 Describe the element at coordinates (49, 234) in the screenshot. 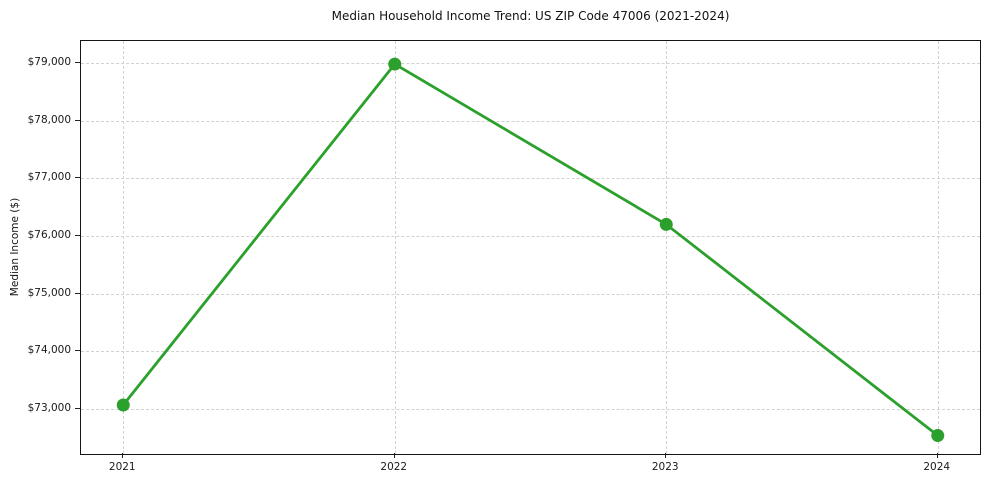

I see `y-tick-label: $76,000` at that location.